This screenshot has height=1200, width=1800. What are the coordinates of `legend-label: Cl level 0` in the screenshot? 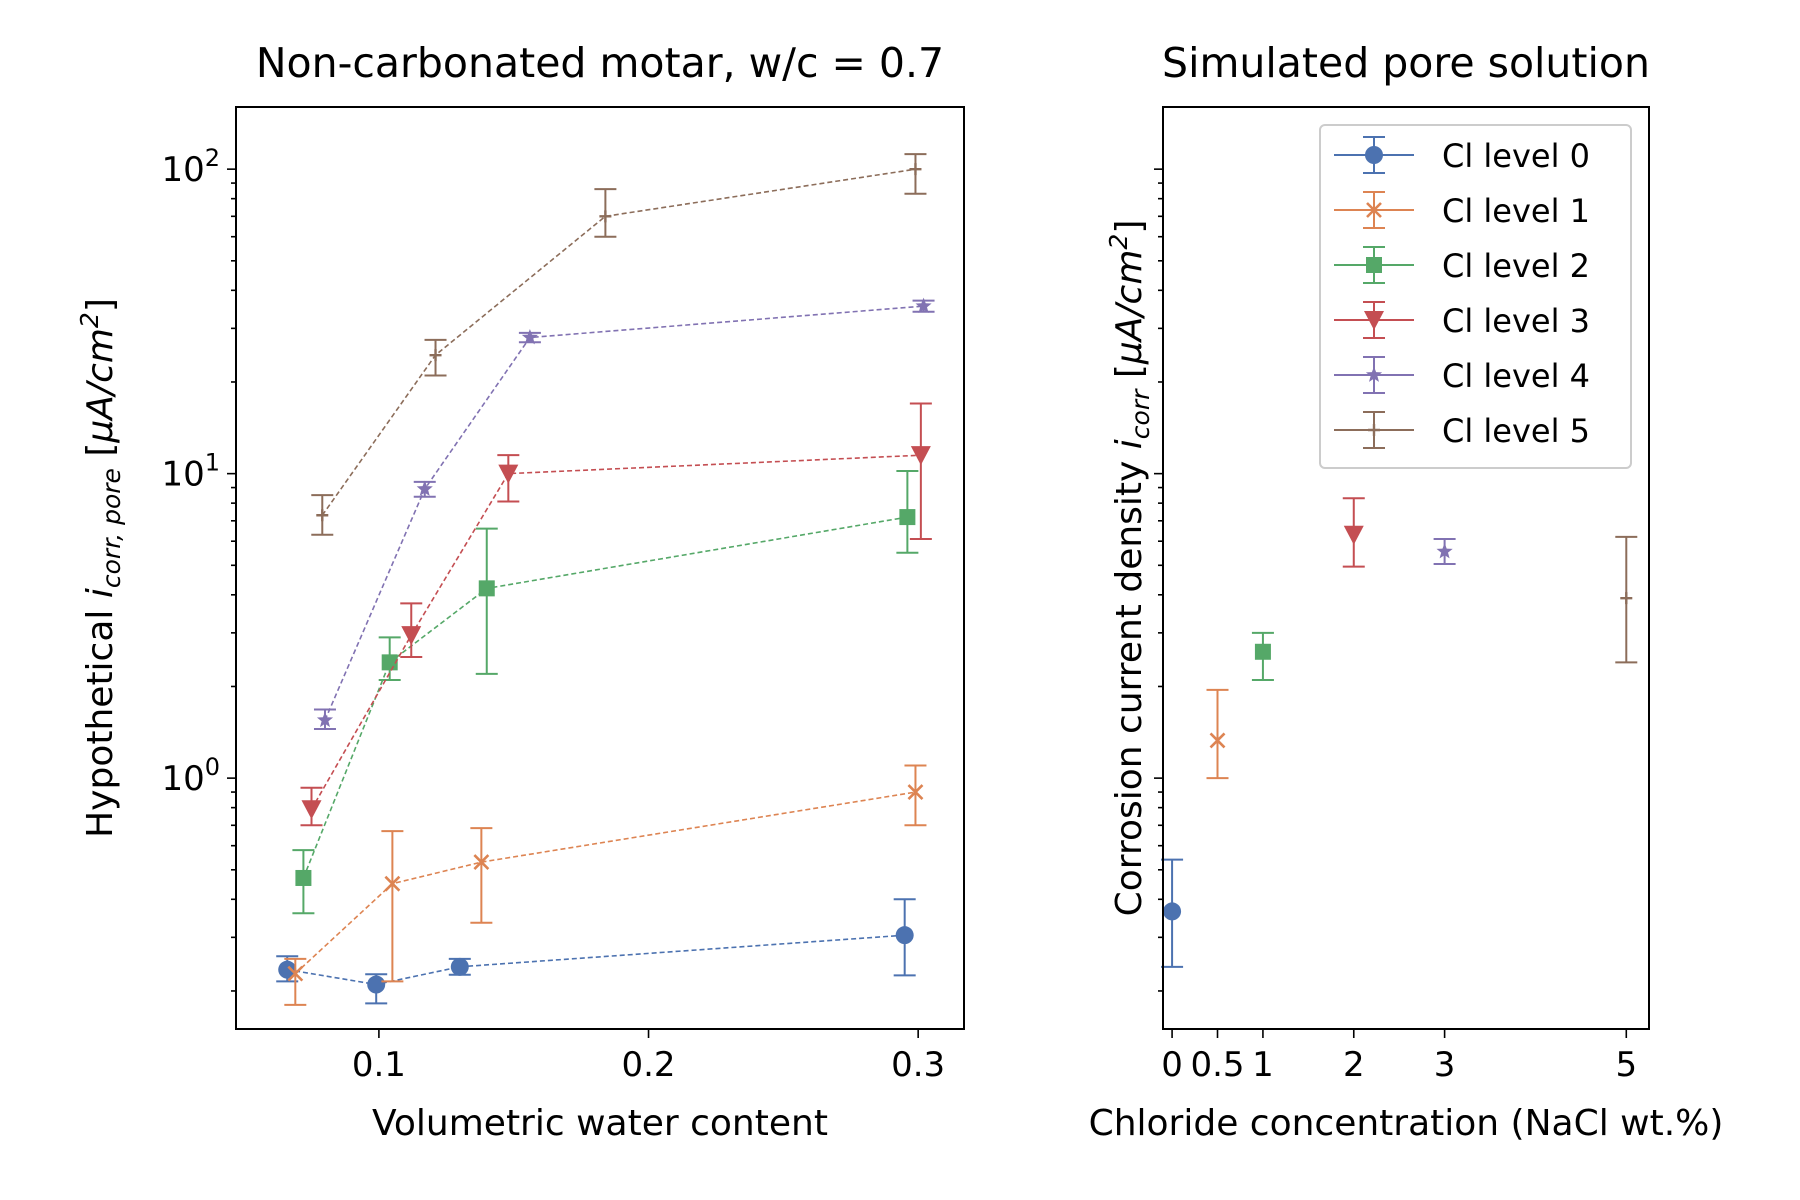 It's located at (1516, 156).